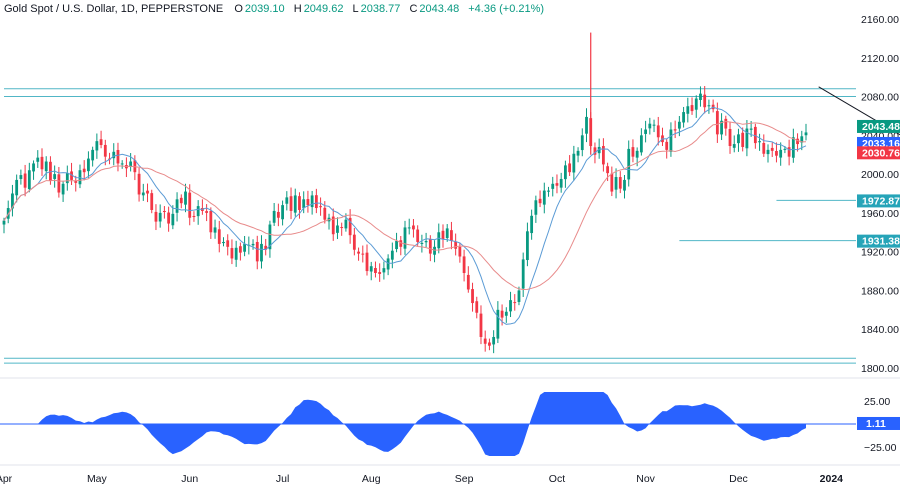 This screenshot has height=488, width=900. Describe the element at coordinates (880, 20) in the screenshot. I see `price-tick-label: 2160.00` at that location.